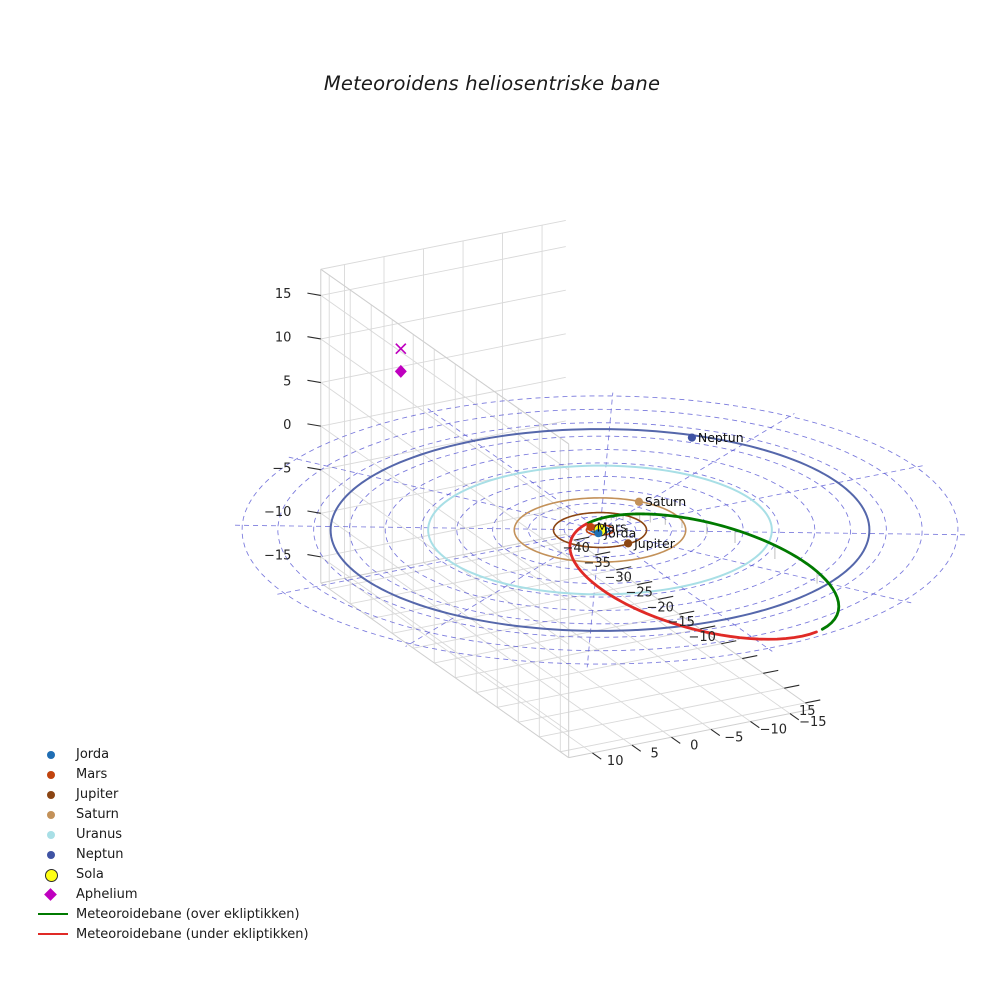 Image resolution: width=984 pixels, height=984 pixels. Describe the element at coordinates (186, 874) in the screenshot. I see `legend-item-sola: Sola` at that location.